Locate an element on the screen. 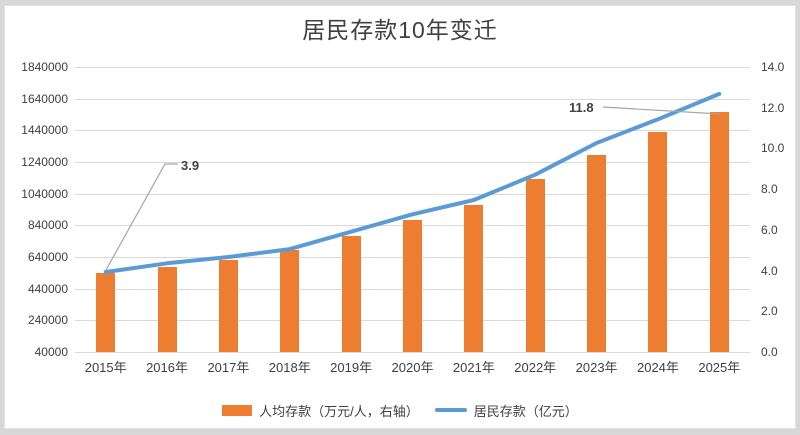  legend-label-line-series: 居民存款（亿元） is located at coordinates (525, 411).